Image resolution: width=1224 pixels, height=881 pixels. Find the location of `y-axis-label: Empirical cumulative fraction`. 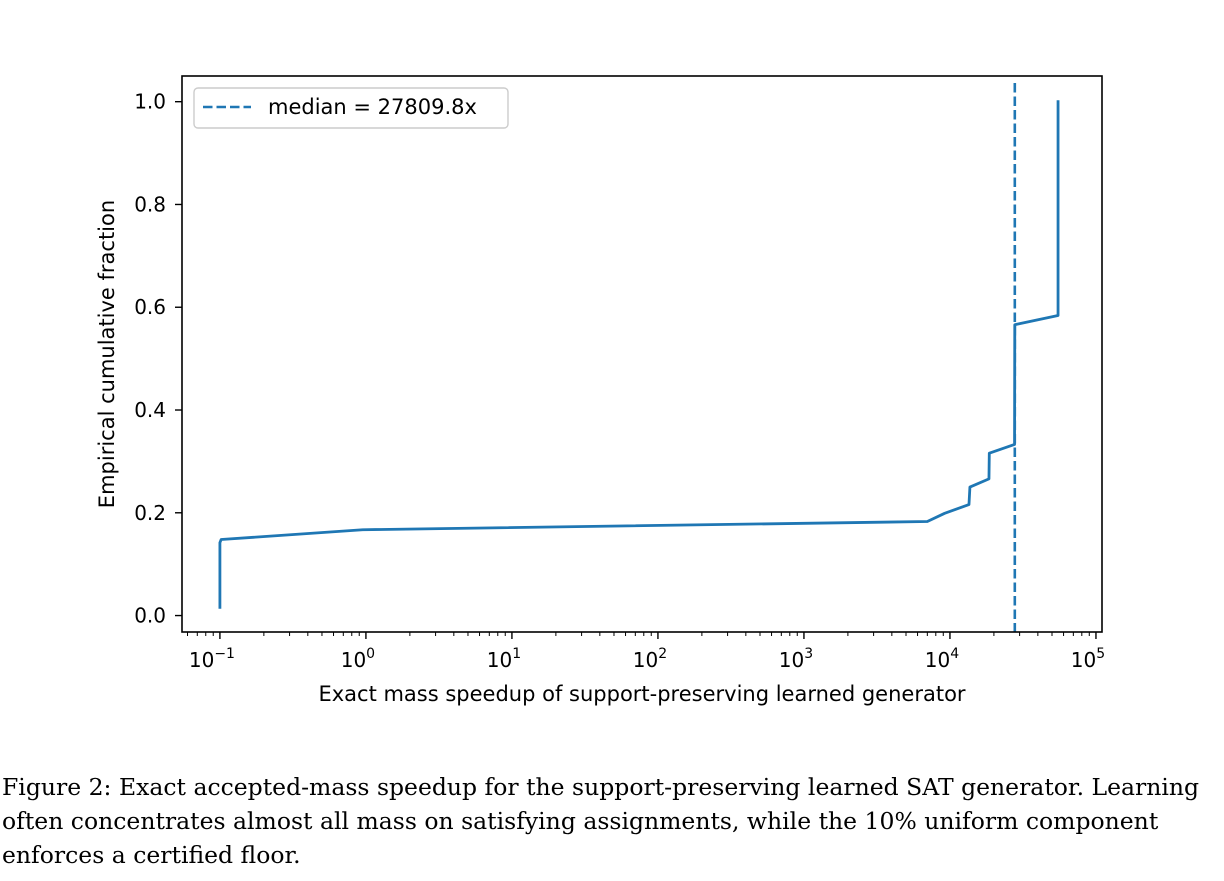

y-axis-label: Empirical cumulative fraction is located at coordinates (107, 354).